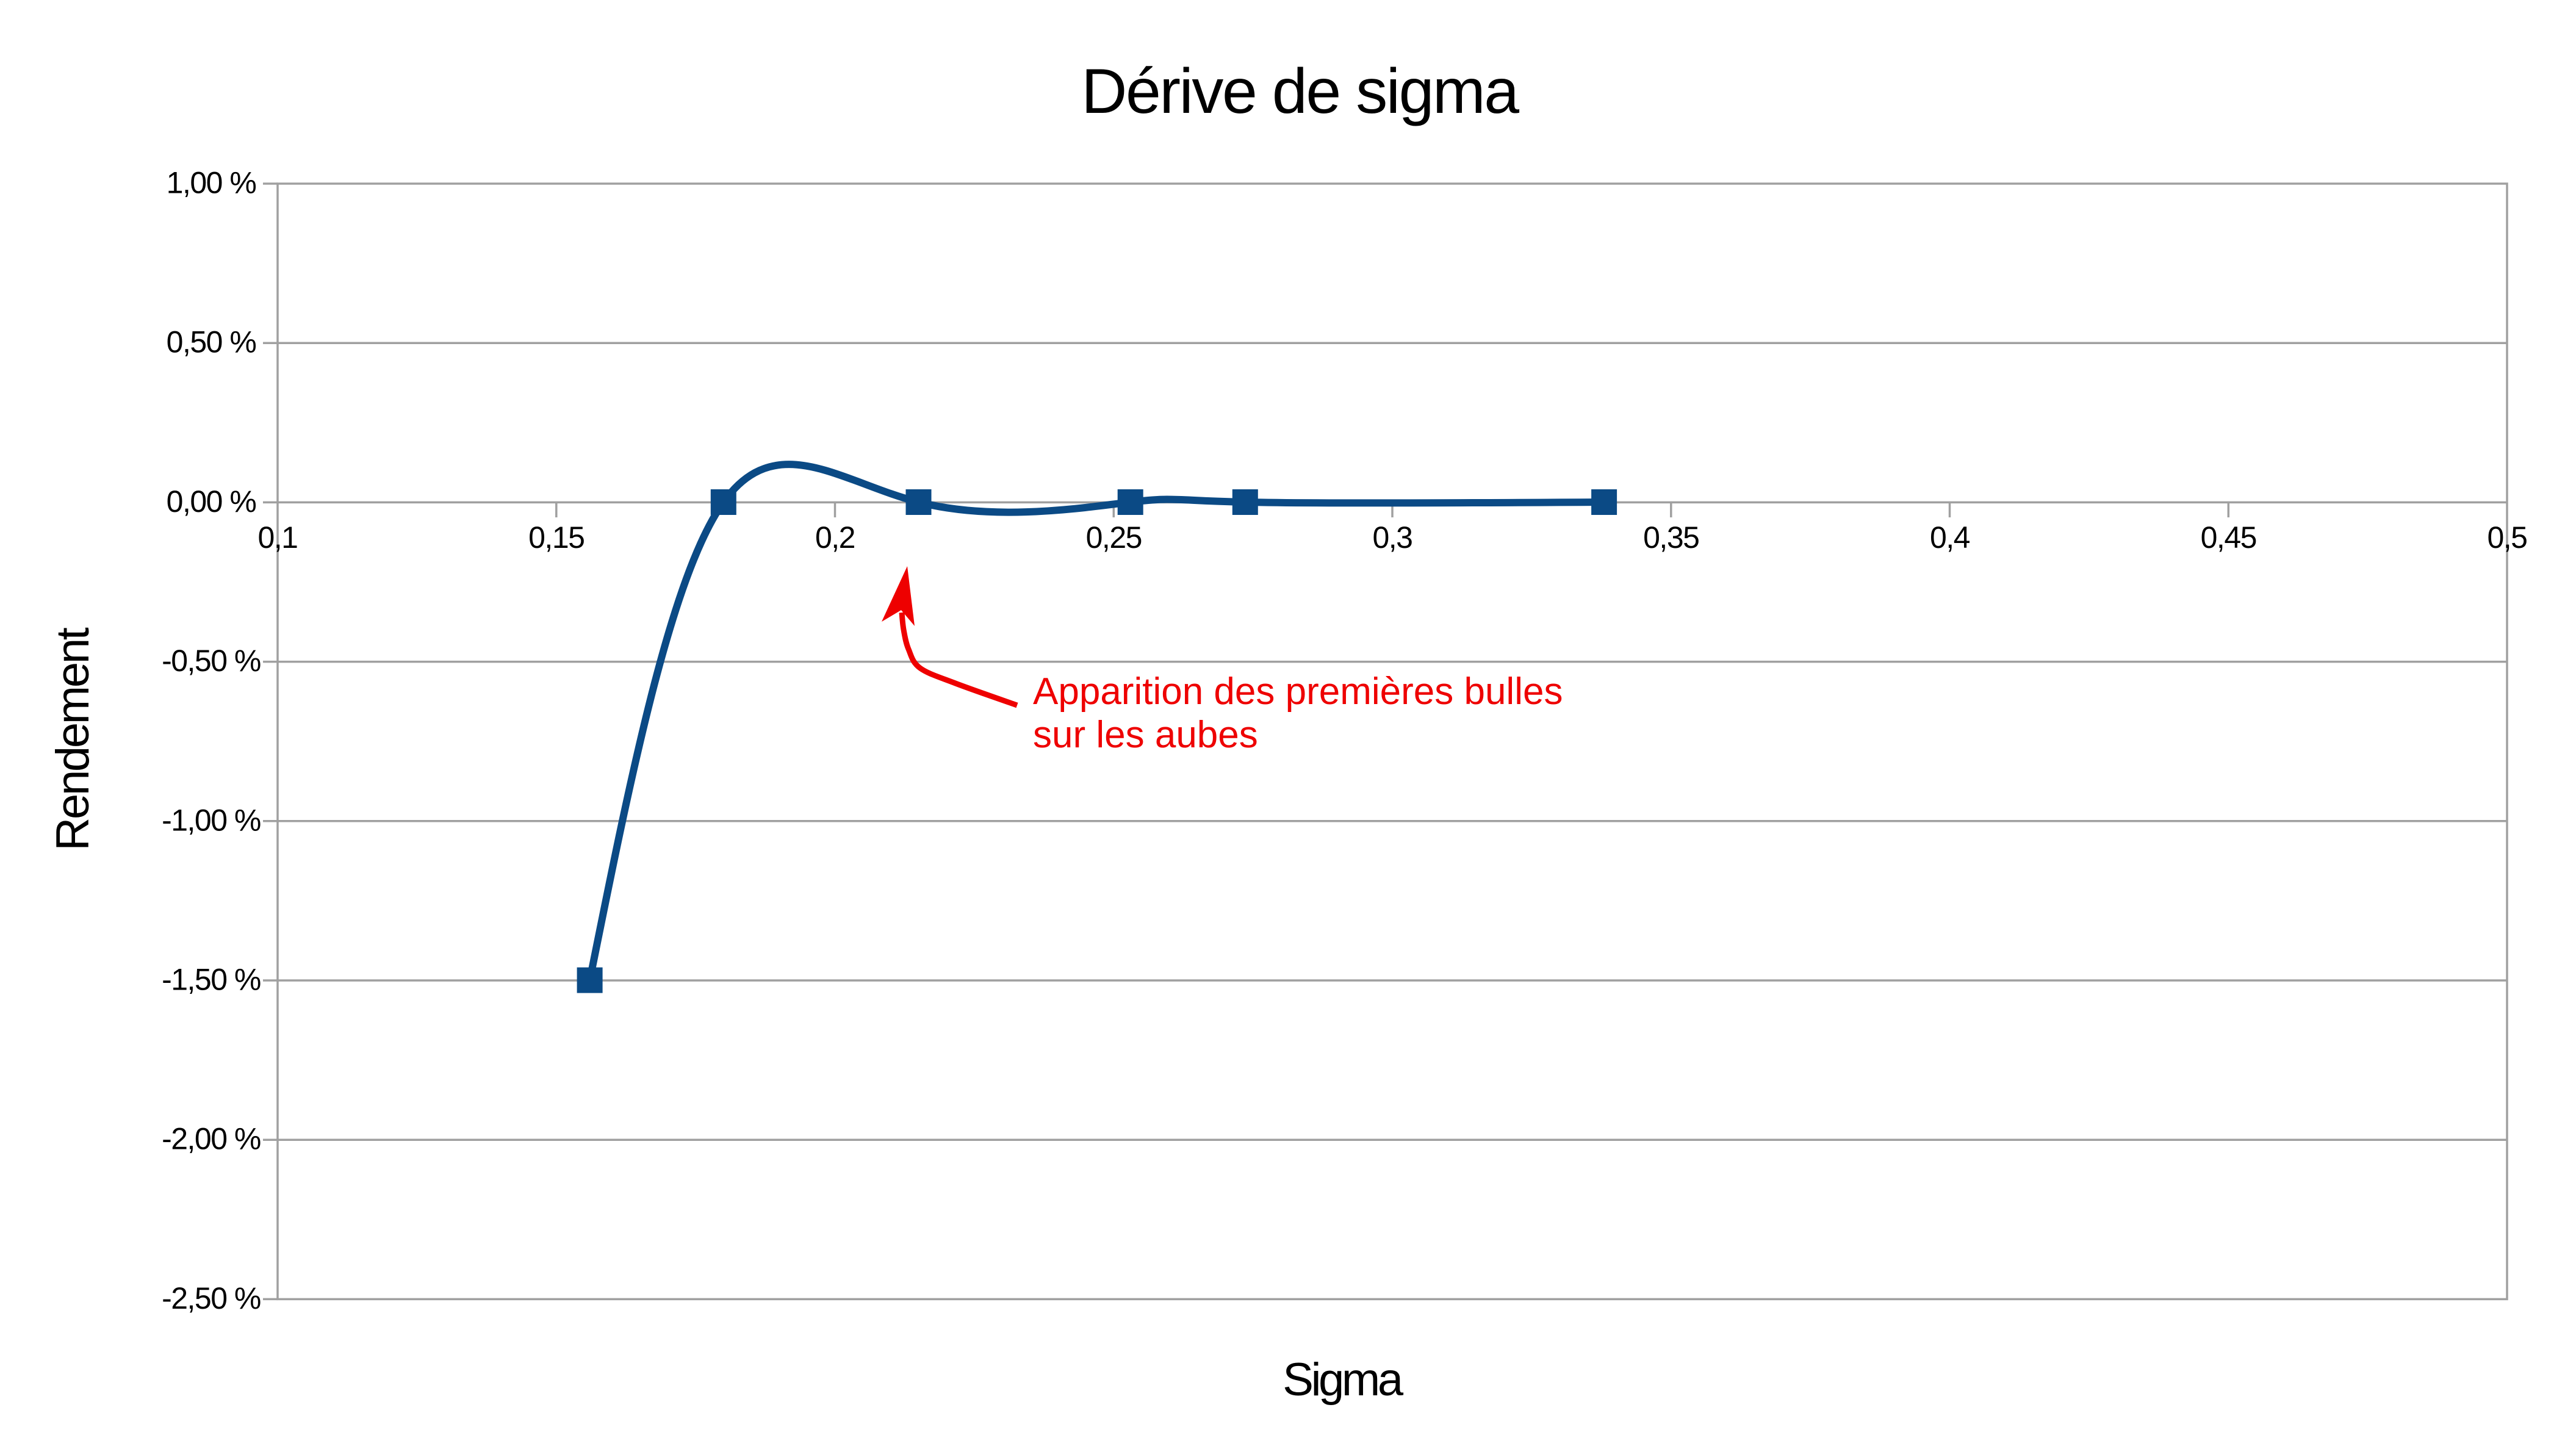 This screenshot has height=1449, width=2576. Describe the element at coordinates (211, 661) in the screenshot. I see `svg-text: -0,50 %` at that location.